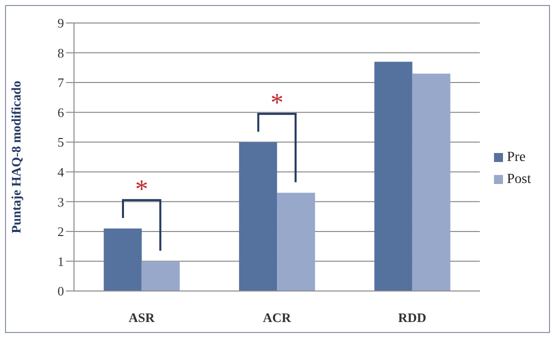 This screenshot has width=559, height=340. What do you see at coordinates (61, 23) in the screenshot?
I see `y-tick-label: 9` at bounding box center [61, 23].